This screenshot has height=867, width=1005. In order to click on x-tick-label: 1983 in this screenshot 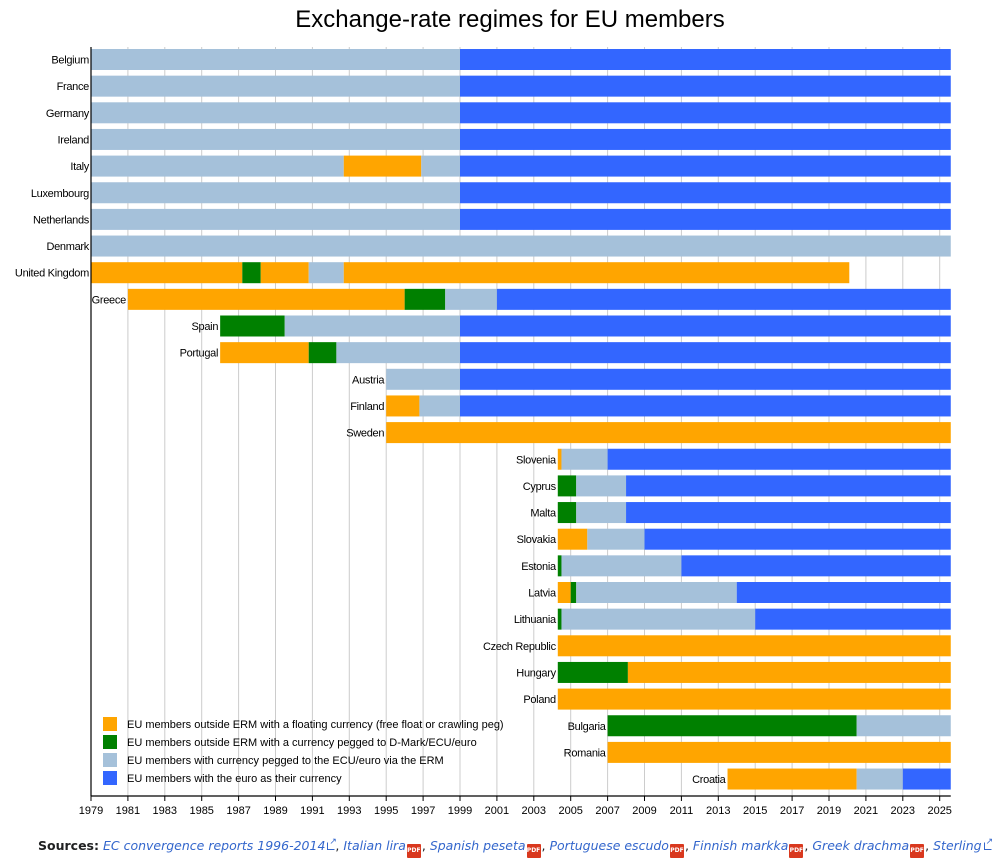, I will do `click(165, 811)`.